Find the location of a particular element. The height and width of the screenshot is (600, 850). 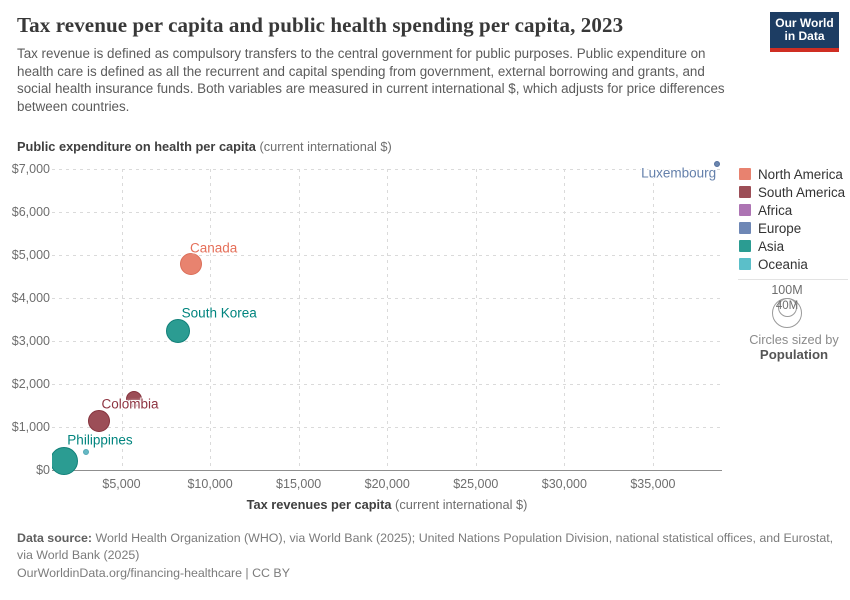

y-axis-title-unit: (current international $) is located at coordinates (323, 146).